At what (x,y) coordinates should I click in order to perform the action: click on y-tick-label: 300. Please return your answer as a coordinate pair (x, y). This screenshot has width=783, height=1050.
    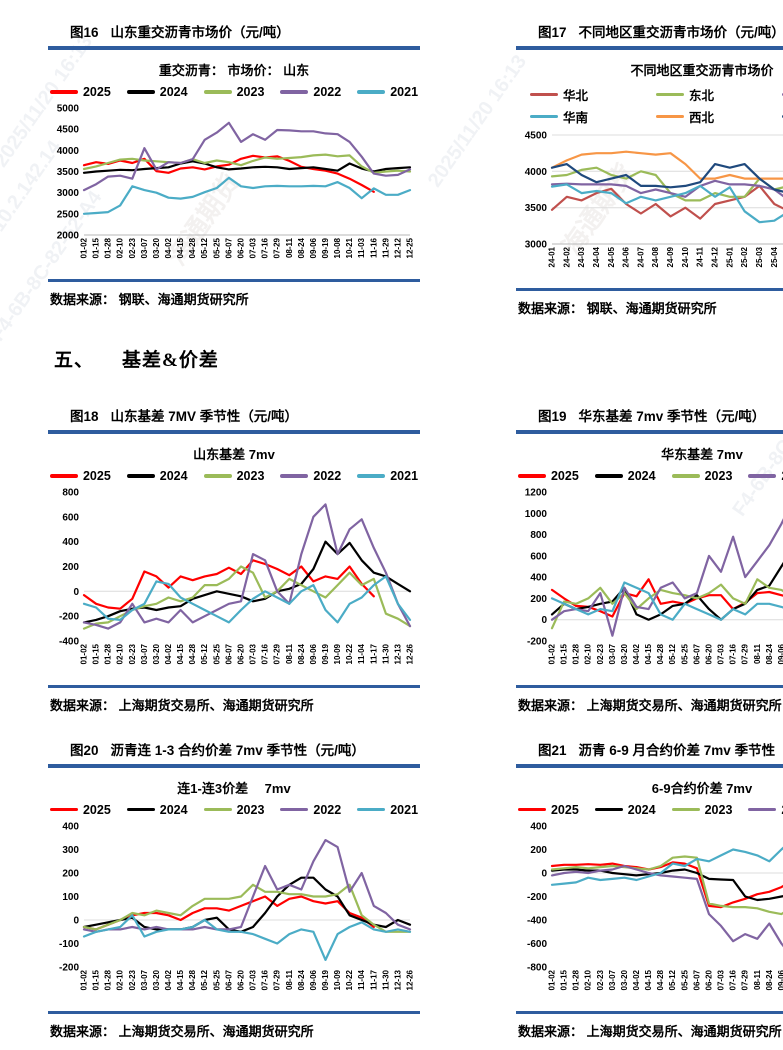
    Looking at the image, I should click on (70, 850).